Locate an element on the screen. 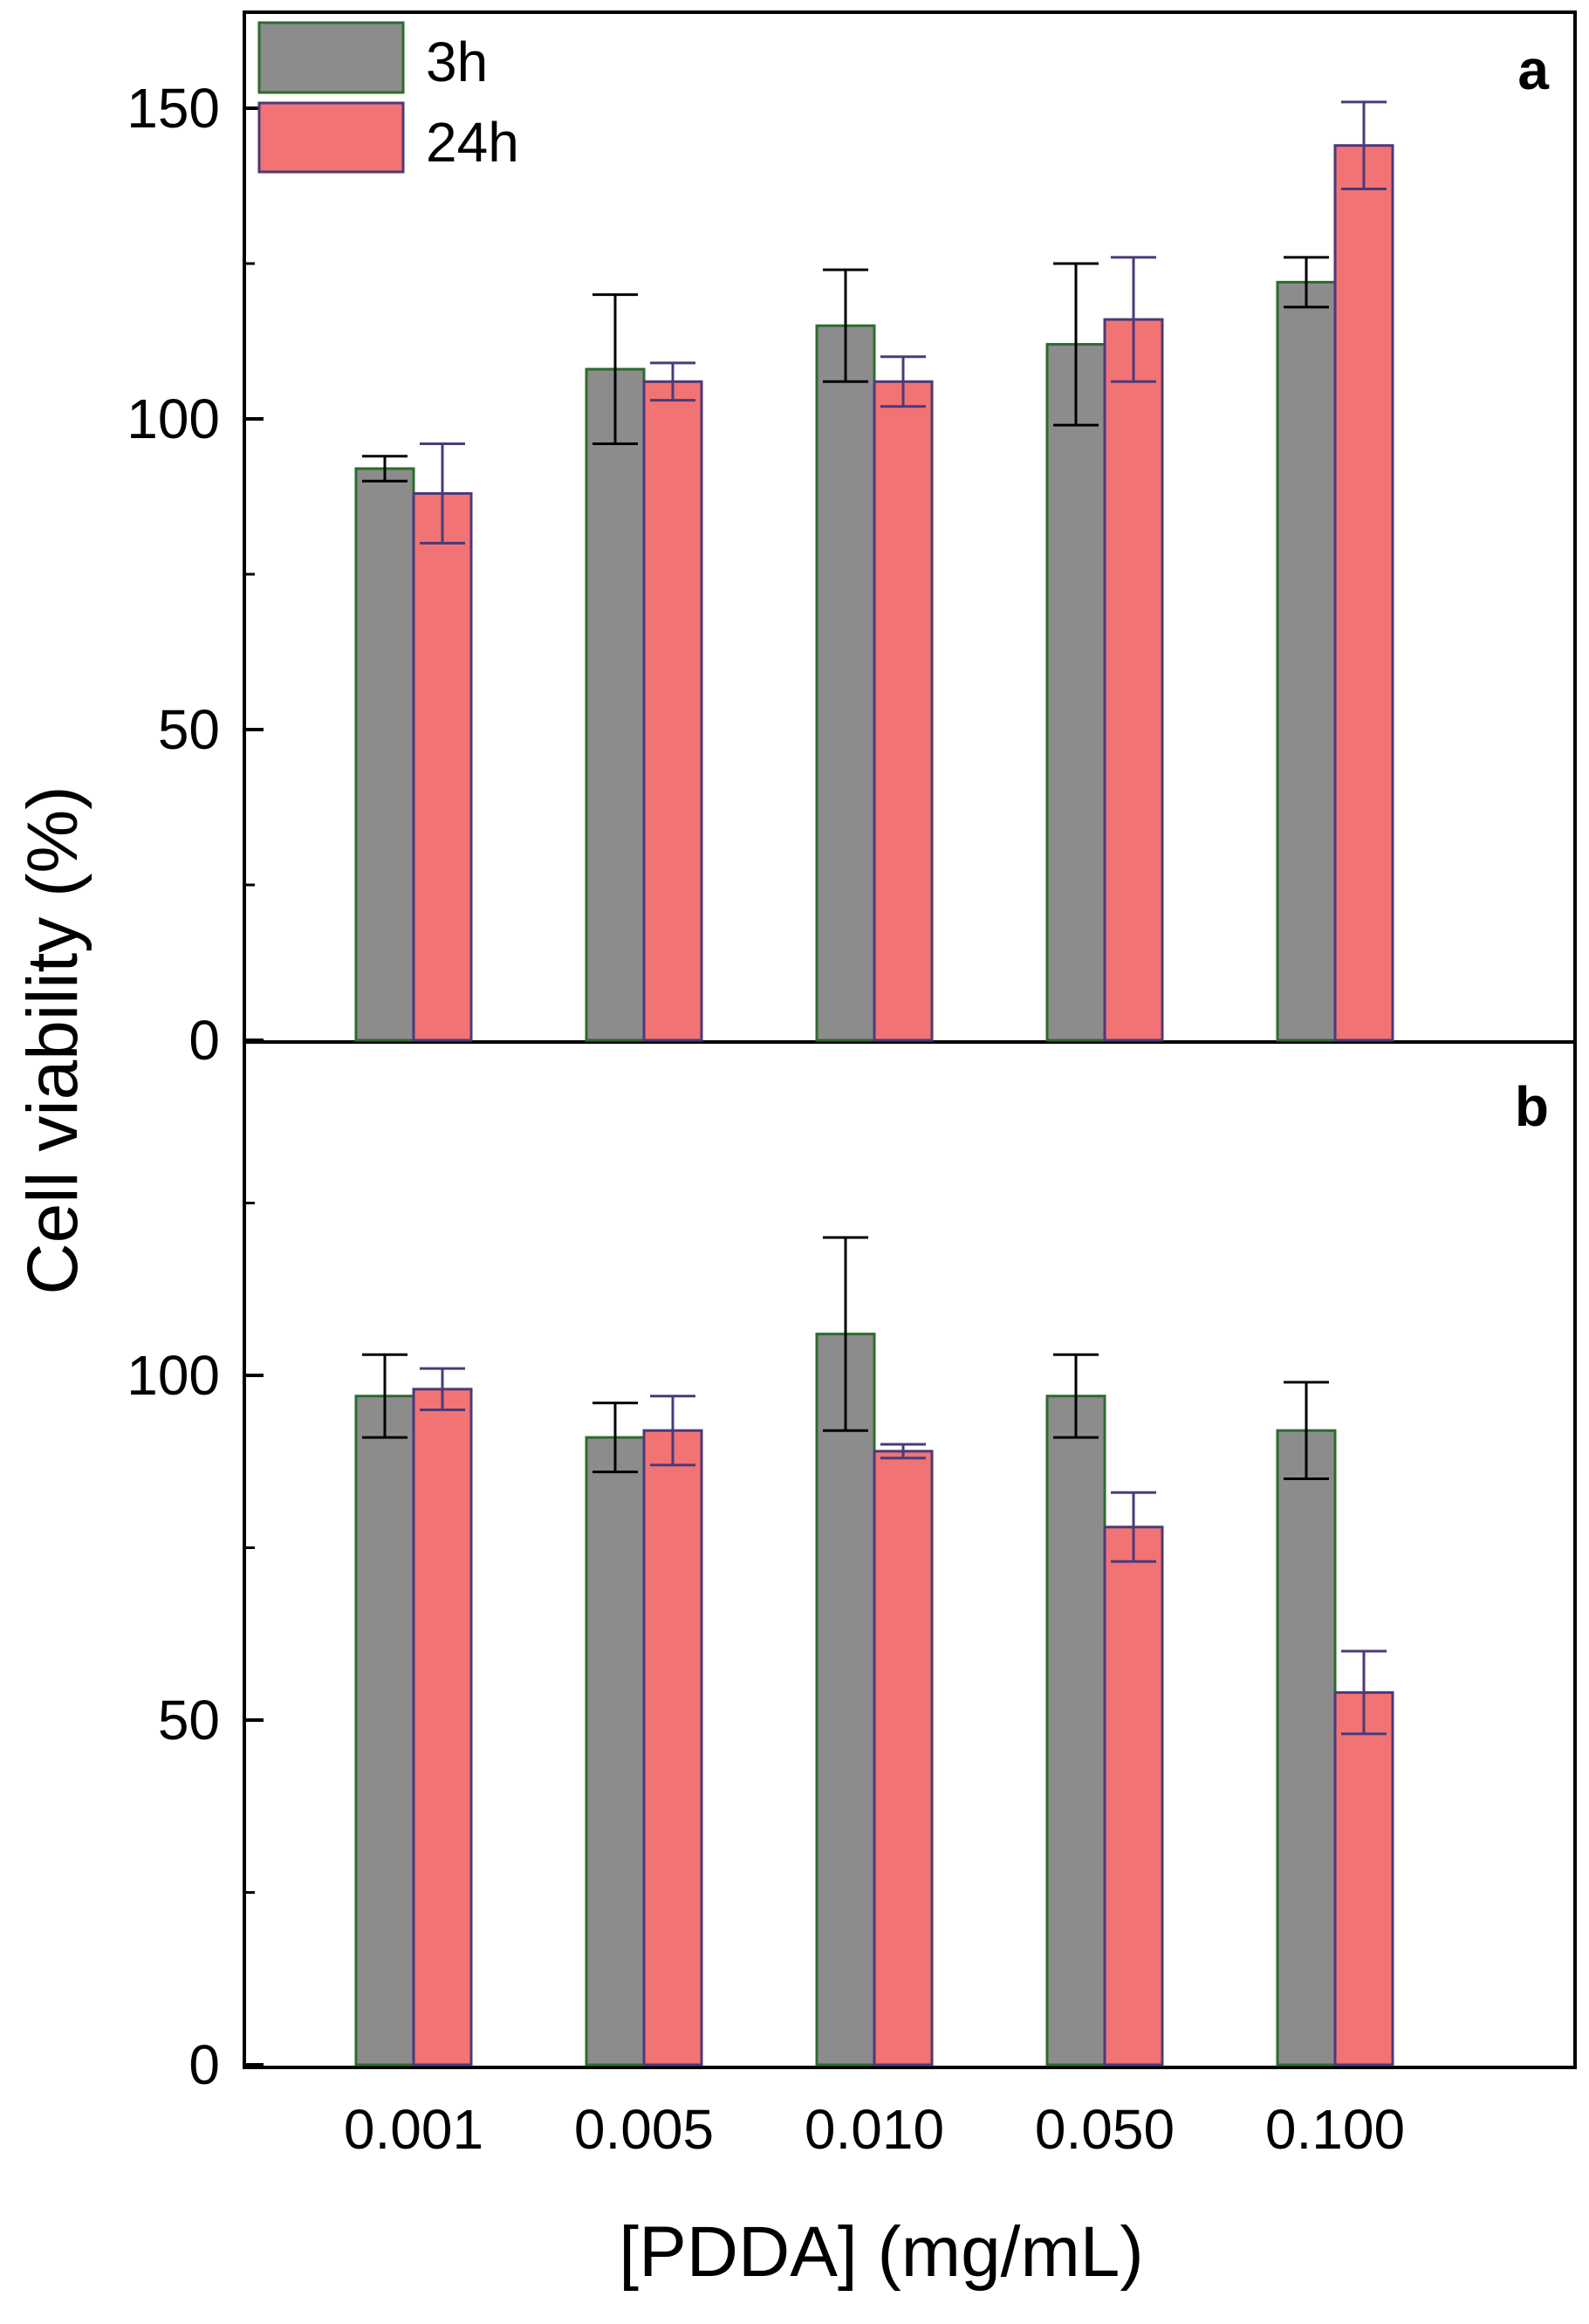 This screenshot has width=1589, height=2324. x-tick-label-0.050: 0.050 is located at coordinates (1105, 2129).